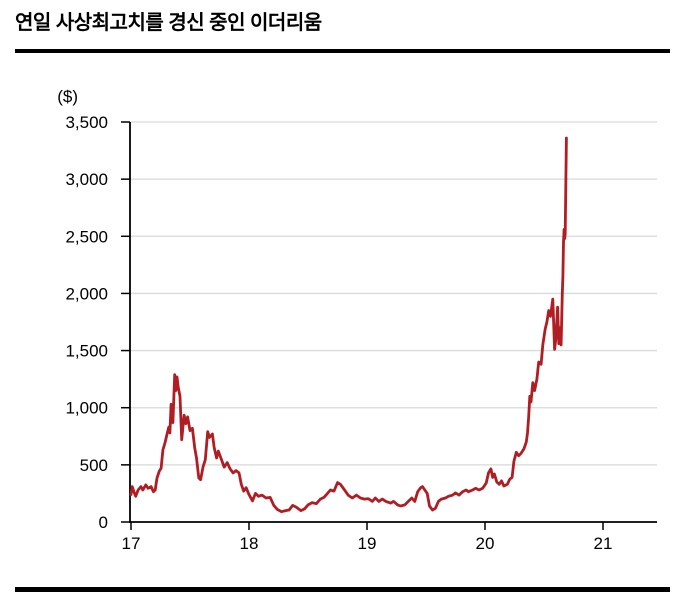 The height and width of the screenshot is (601, 682). Describe the element at coordinates (603, 543) in the screenshot. I see `x-tick-label: 21` at that location.